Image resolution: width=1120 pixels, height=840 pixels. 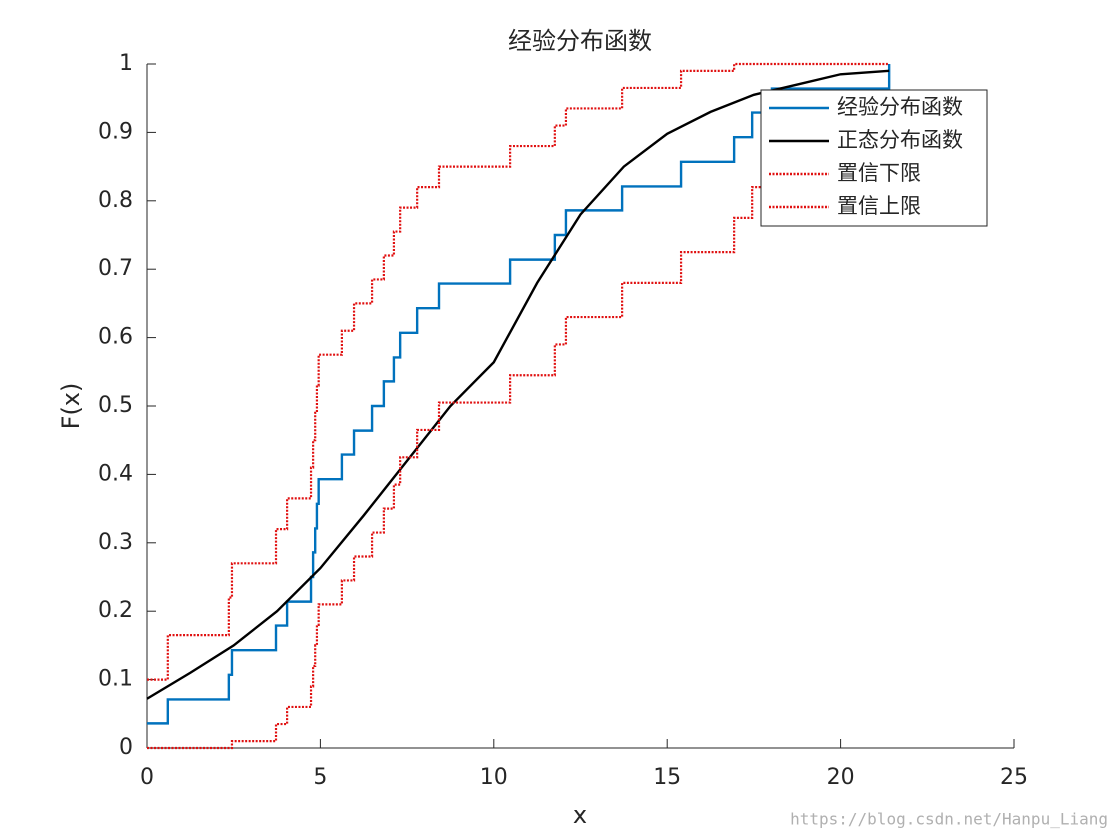 I want to click on x-tick-label: 10, so click(x=494, y=777).